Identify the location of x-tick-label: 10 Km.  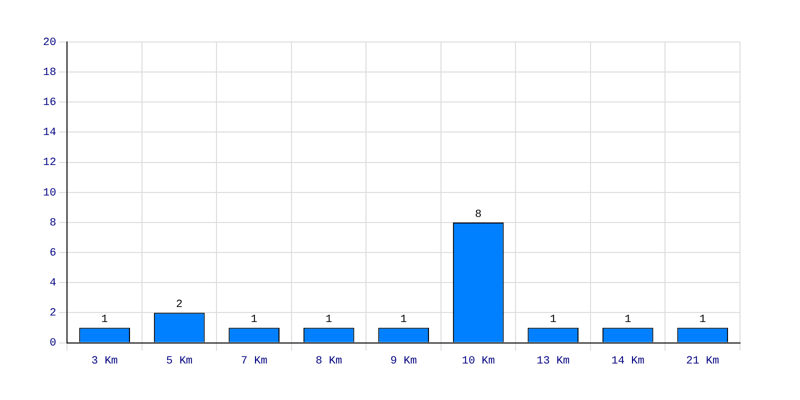
(479, 361).